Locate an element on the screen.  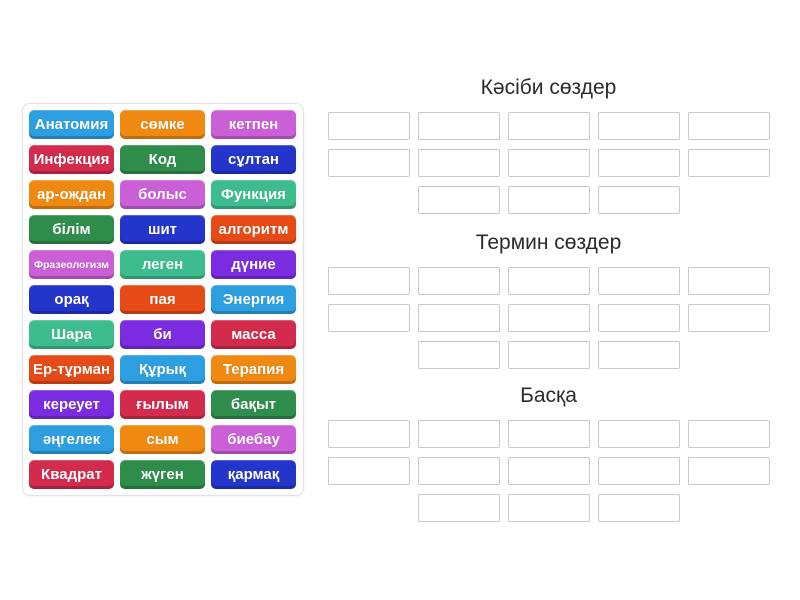
word-tile: Код is located at coordinates (162, 159).